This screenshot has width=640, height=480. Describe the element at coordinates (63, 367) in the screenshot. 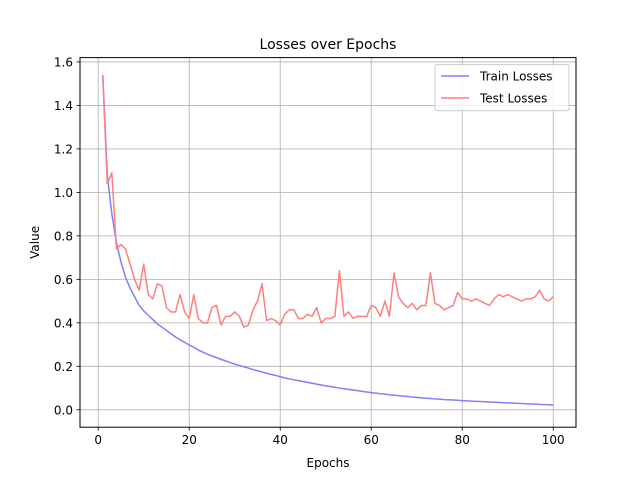

I see `y-tick-label: 0.2` at that location.